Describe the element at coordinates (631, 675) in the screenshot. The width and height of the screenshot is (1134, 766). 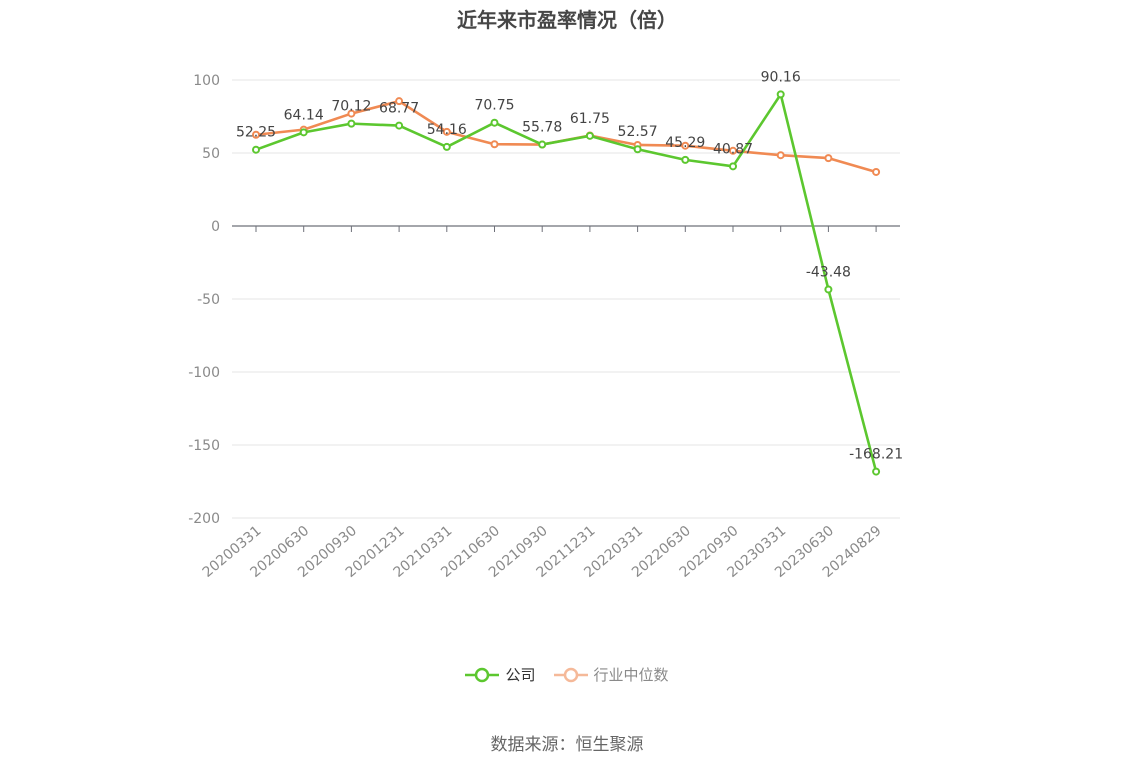
I see `legend-label: 行业中位数` at that location.